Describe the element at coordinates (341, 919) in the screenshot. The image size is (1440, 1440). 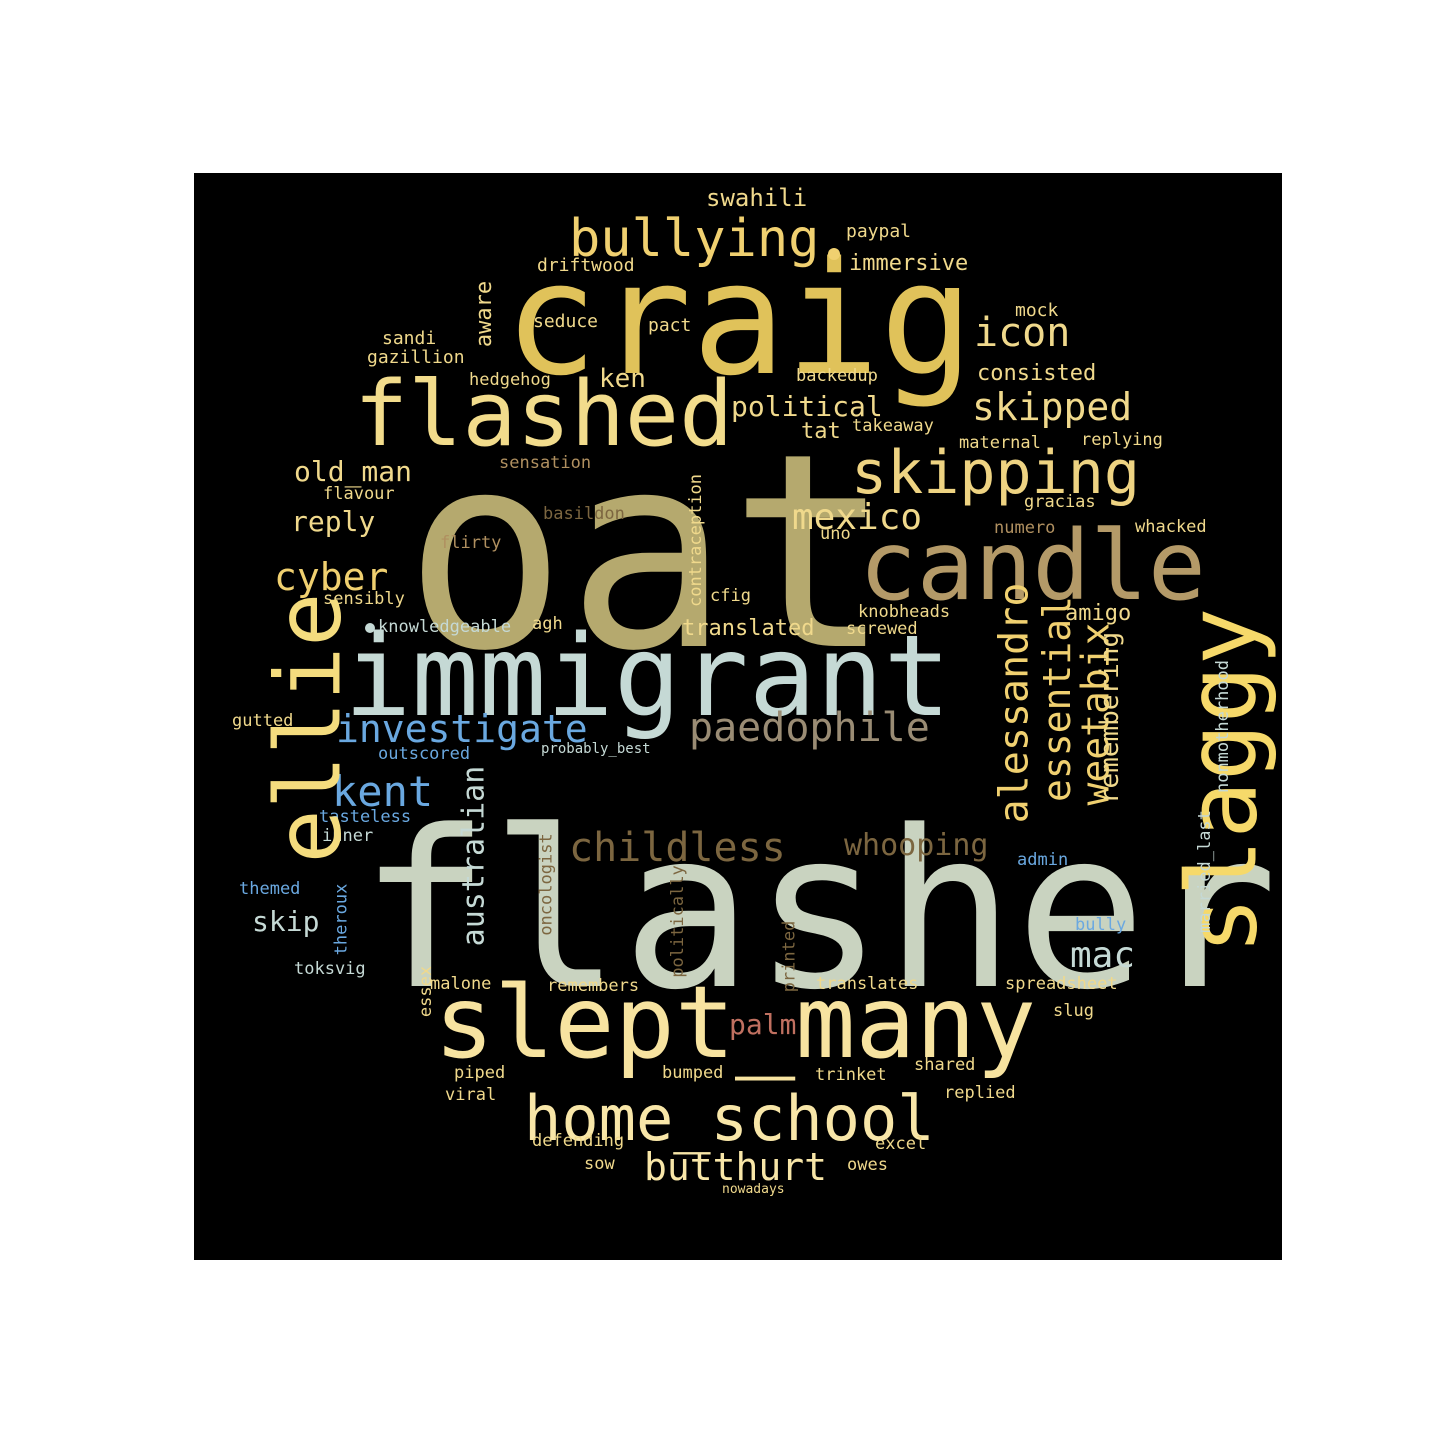
I see `word-theroux: theroux` at that location.